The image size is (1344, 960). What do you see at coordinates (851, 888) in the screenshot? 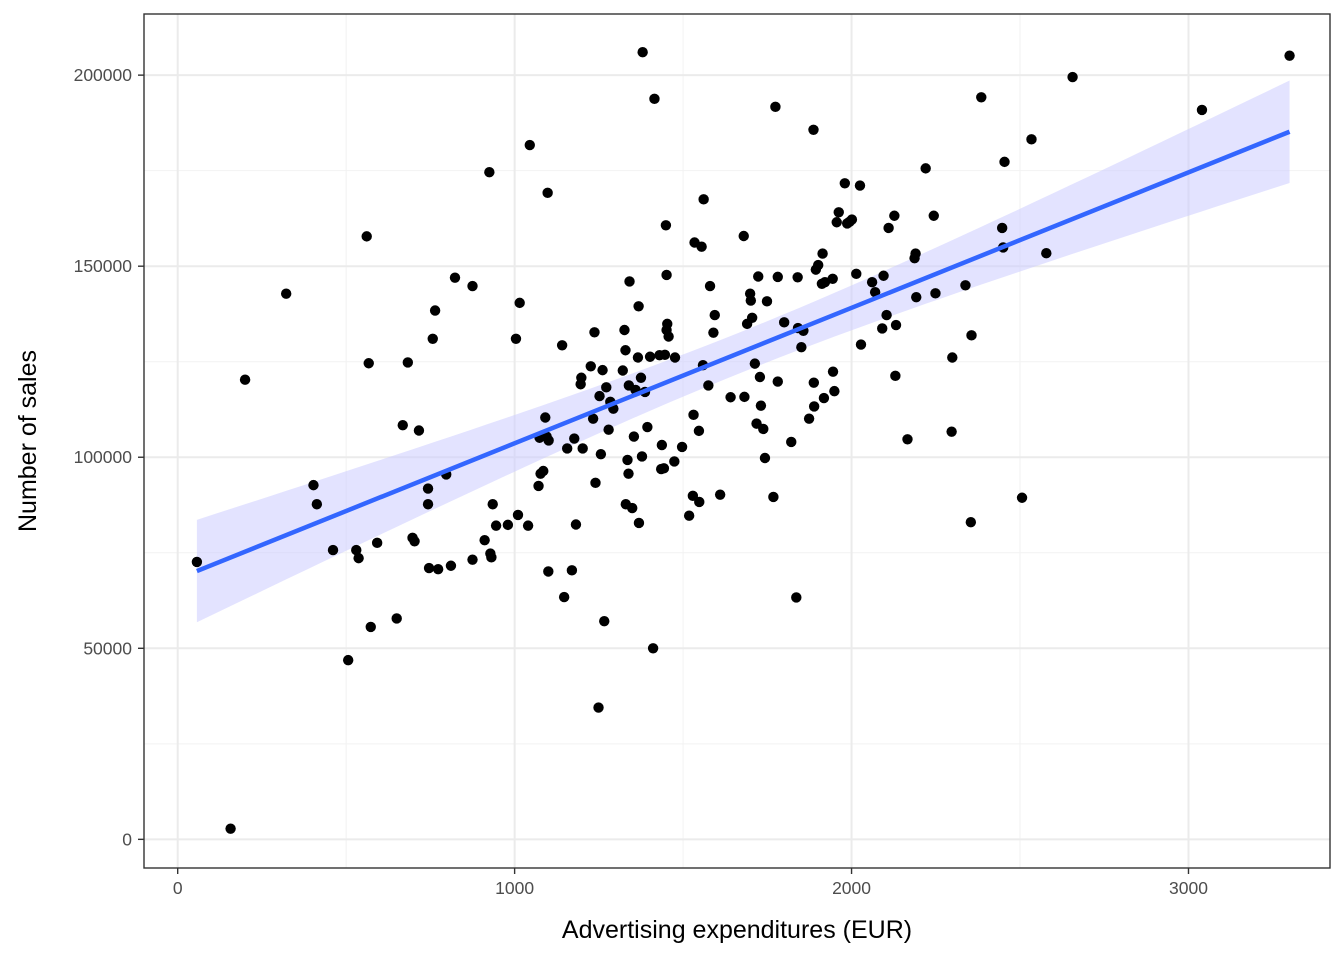
I see `x-tick-label: 2000` at bounding box center [851, 888].